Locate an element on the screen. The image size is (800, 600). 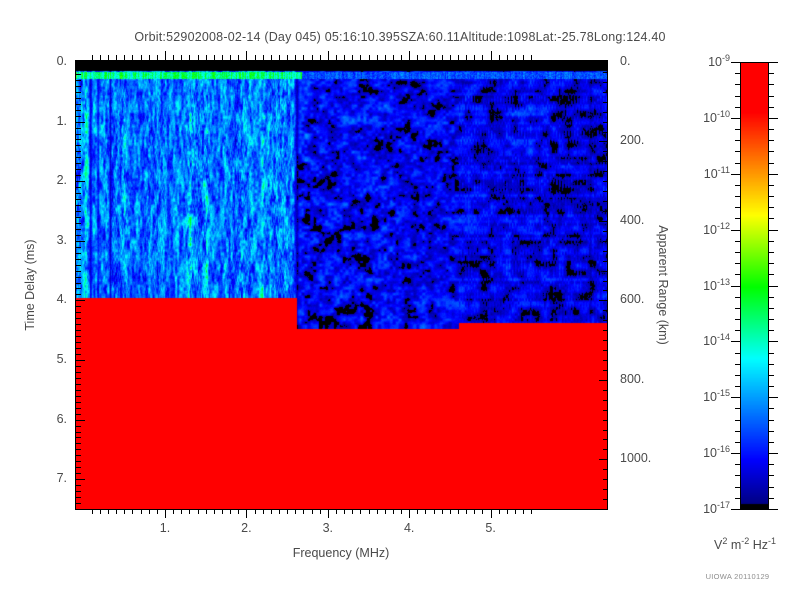
long-value: 124.40 is located at coordinates (646, 37).